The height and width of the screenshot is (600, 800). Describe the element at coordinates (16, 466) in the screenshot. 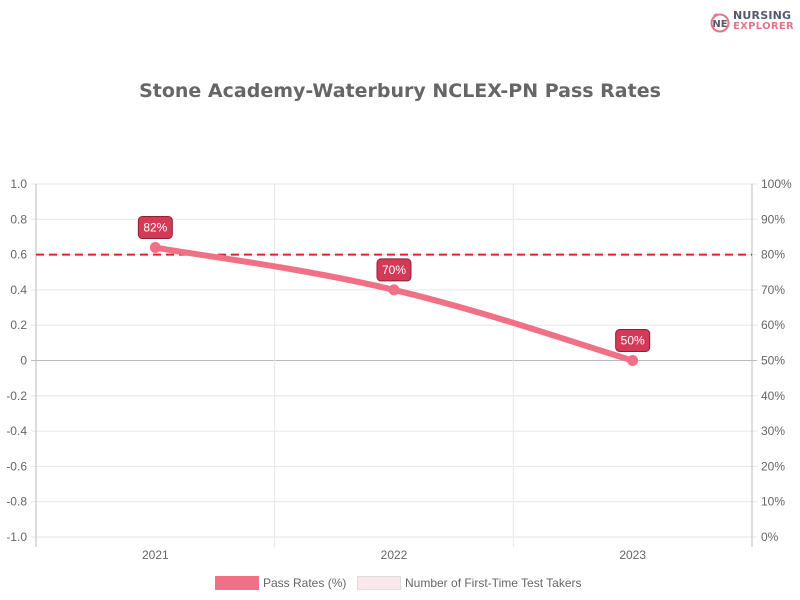

I see `left-axis-tick: -0.6` at that location.